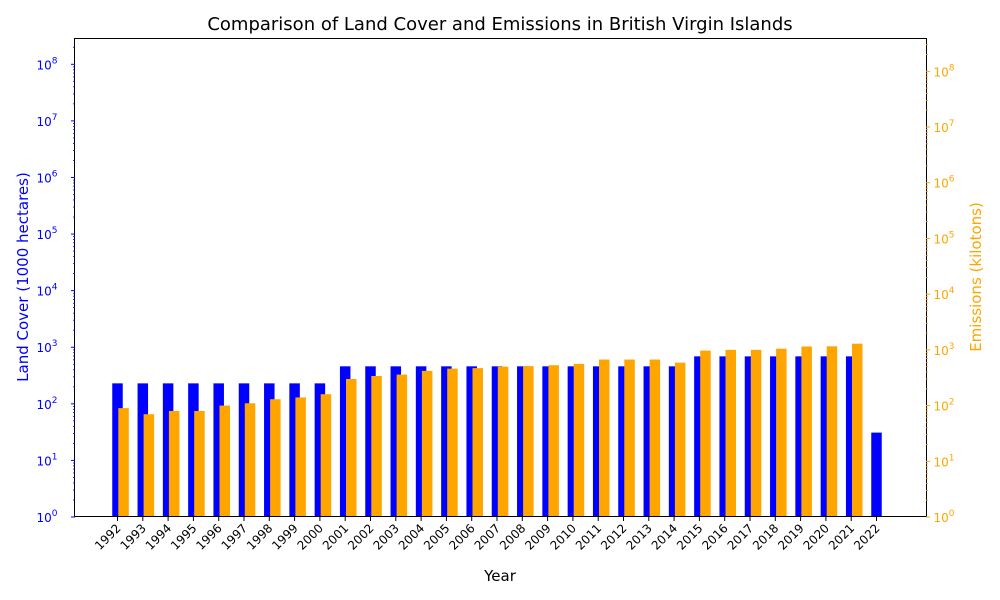 This screenshot has height=600, width=1000. What do you see at coordinates (800, 436) in the screenshot?
I see `land-cover-bar-2019` at bounding box center [800, 436].